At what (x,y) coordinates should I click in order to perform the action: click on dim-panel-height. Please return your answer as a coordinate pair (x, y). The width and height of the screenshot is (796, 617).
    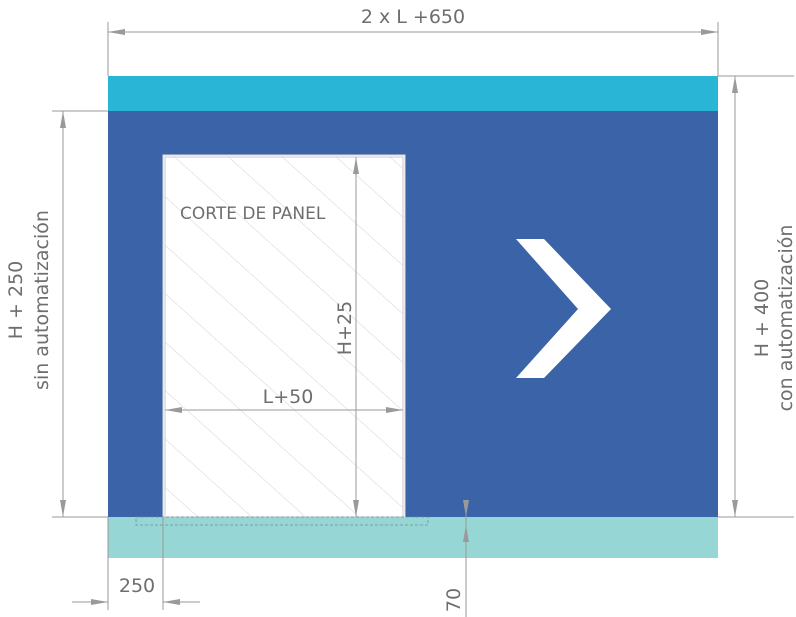
    Looking at the image, I should click on (356, 337).